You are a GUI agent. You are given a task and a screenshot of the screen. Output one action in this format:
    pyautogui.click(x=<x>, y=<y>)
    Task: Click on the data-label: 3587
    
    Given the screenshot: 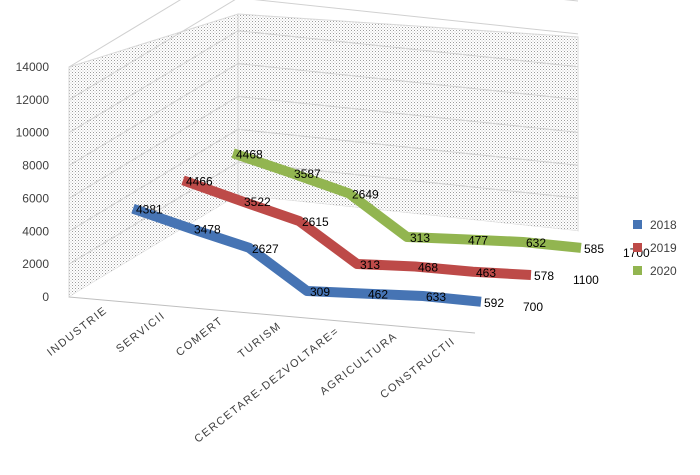 What is the action you would take?
    pyautogui.click(x=307, y=174)
    